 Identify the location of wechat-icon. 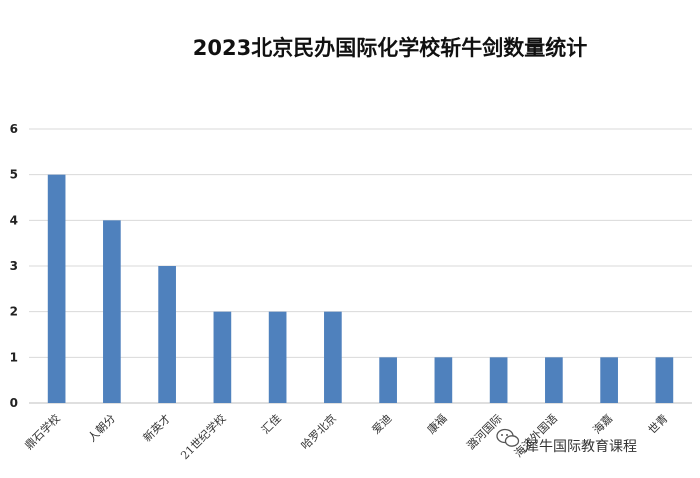
(508, 437).